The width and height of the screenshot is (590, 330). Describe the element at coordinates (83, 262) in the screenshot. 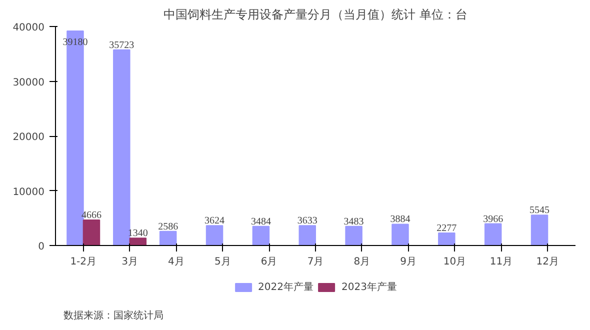

I see `x-tick-label: 1-2月` at that location.